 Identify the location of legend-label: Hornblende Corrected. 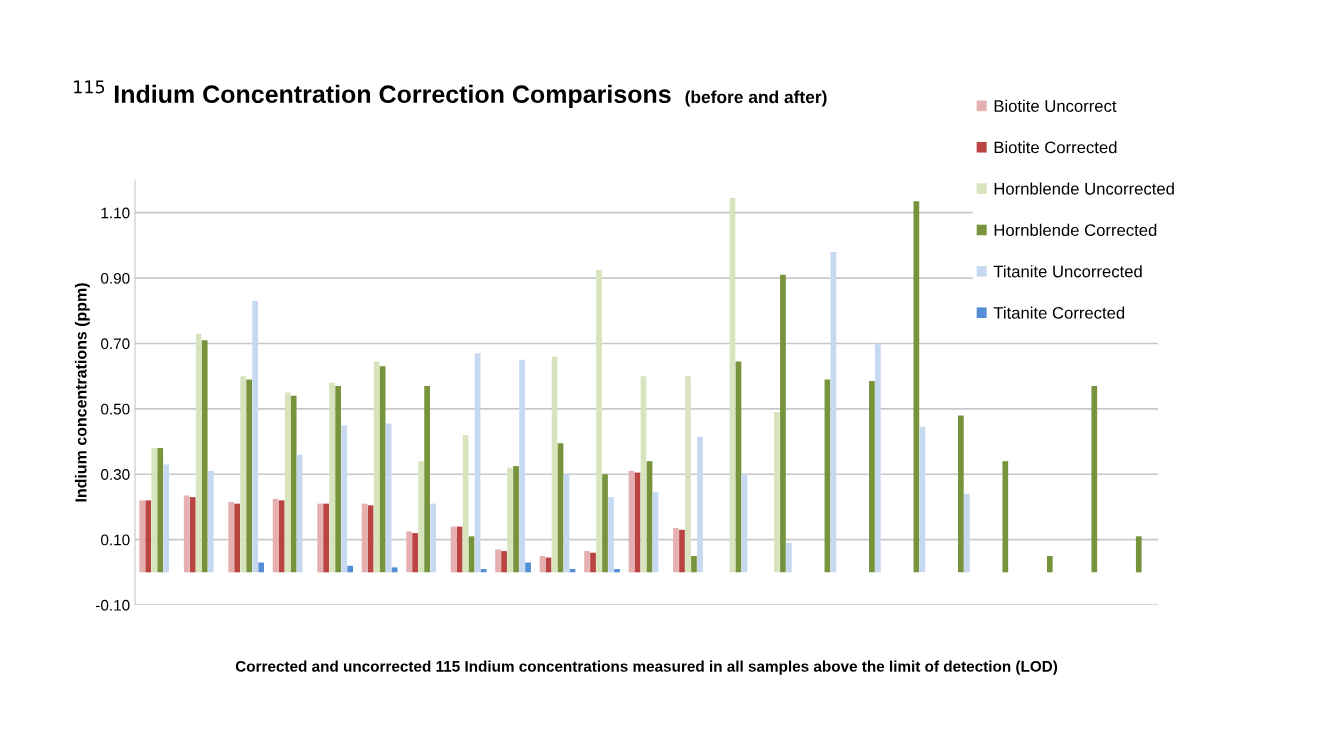
(1075, 230).